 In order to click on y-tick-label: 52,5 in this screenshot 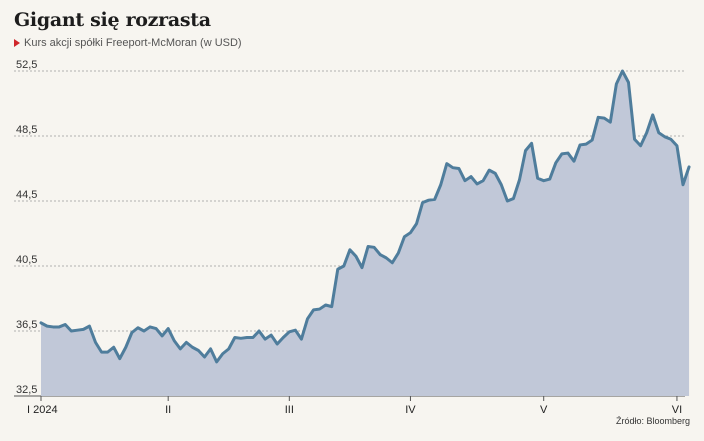, I will do `click(26, 65)`.